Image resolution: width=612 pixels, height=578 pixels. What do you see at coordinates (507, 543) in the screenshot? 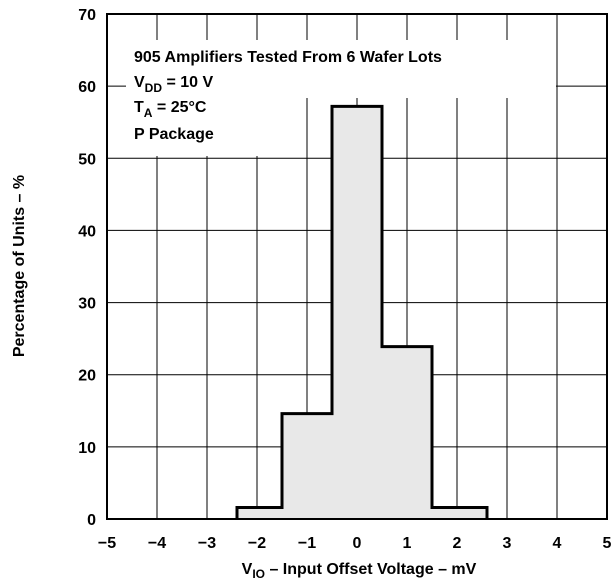
I see `x-tick-label: 3` at bounding box center [507, 543].